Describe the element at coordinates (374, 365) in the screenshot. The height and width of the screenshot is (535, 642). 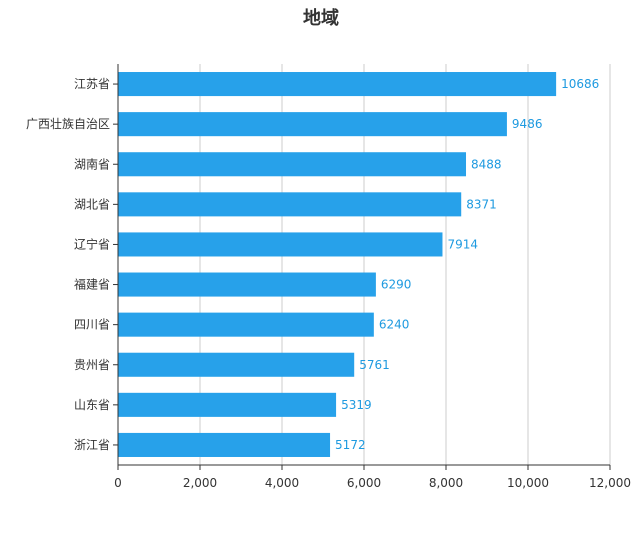
I see `data-label-7: 5761` at that location.